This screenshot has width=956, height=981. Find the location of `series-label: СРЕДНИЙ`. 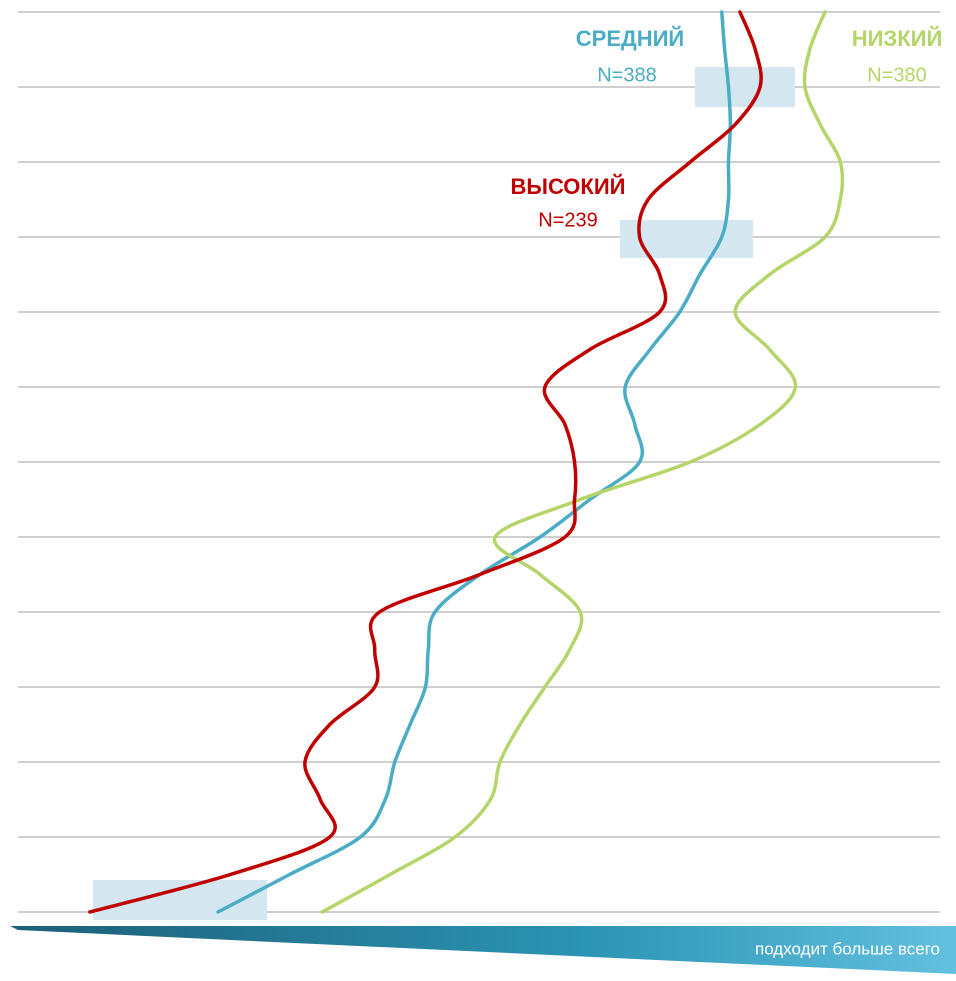

series-label: СРЕДНИЙ is located at coordinates (630, 38).